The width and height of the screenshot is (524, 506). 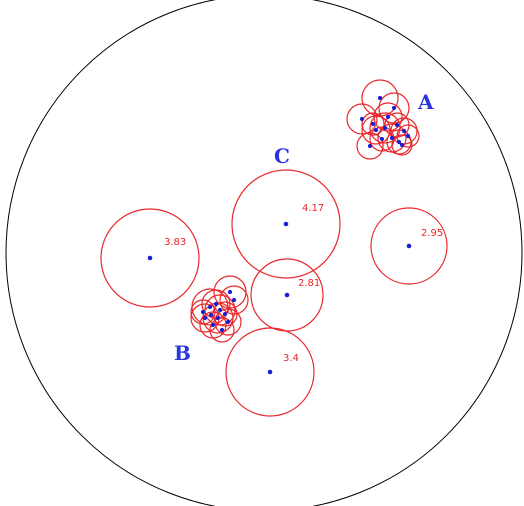 What do you see at coordinates (432, 233) in the screenshot?
I see `circle-c3-radius-label: 2.95` at bounding box center [432, 233].